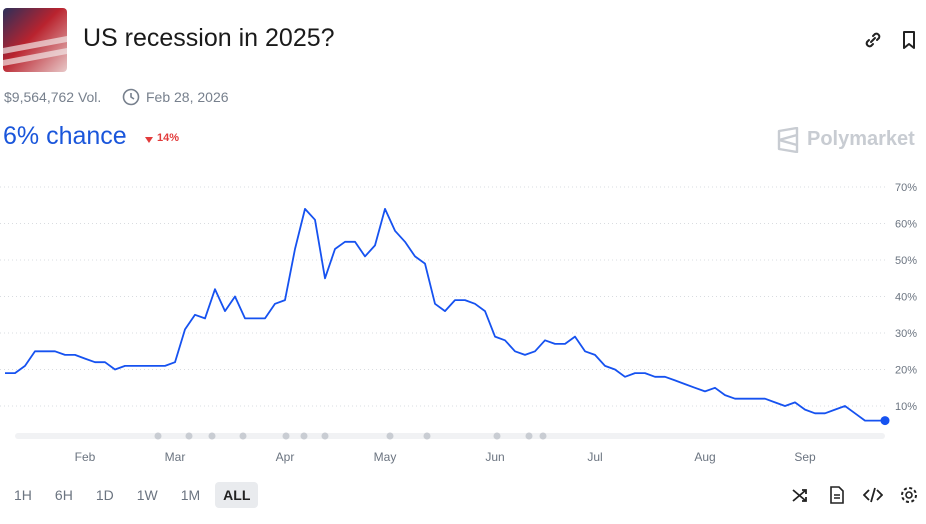 The height and width of the screenshot is (524, 926). Describe the element at coordinates (788, 140) in the screenshot. I see `brand-logo` at that location.